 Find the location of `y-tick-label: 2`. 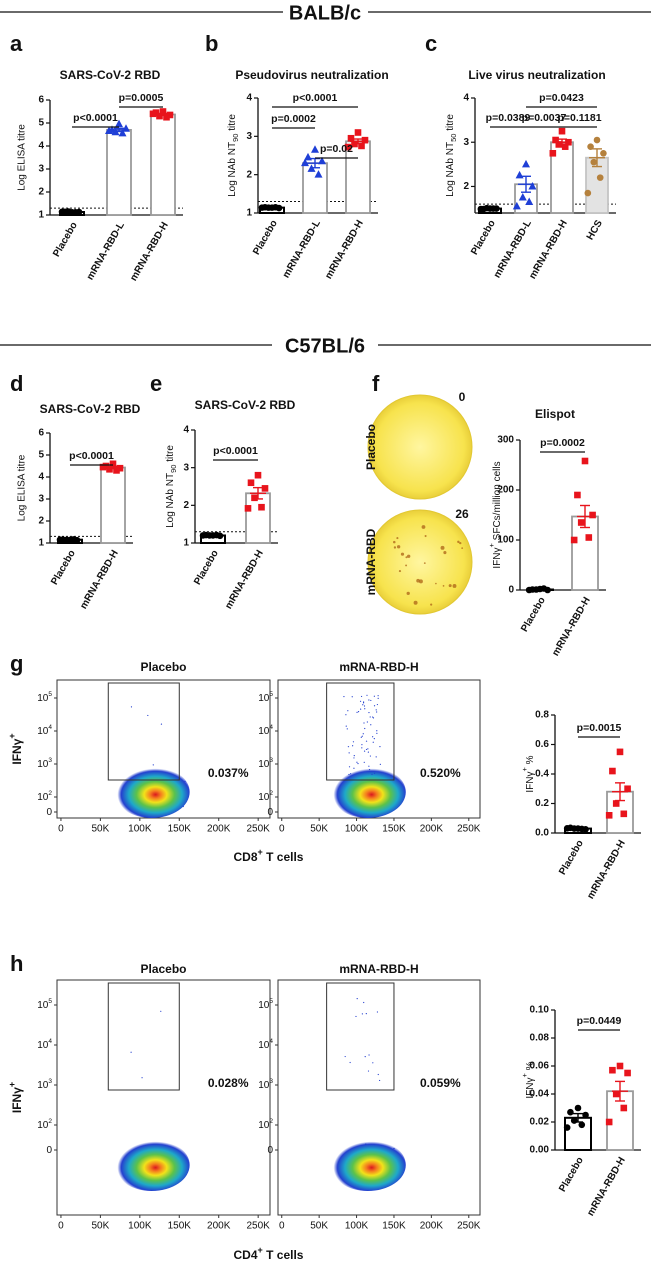

y-tick-label: 2 is located at coordinates (249, 174).